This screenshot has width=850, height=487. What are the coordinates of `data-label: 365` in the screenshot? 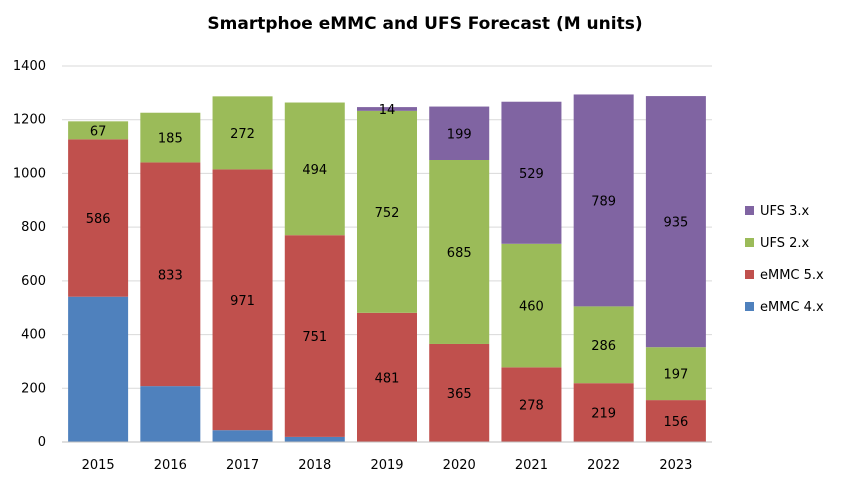 It's located at (459, 394).